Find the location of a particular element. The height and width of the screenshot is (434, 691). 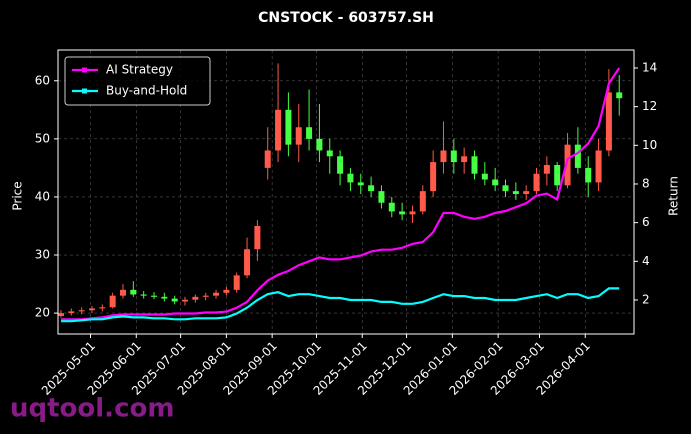

y2-axis-label: Return is located at coordinates (674, 196).